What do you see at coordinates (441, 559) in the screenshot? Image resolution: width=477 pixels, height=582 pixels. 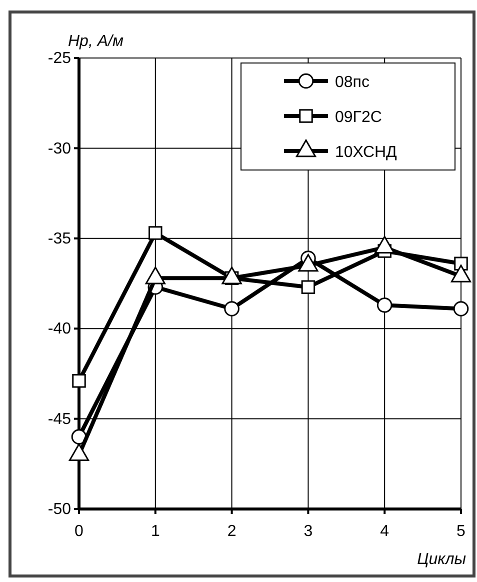 I see `x-axis-title: Циклы` at bounding box center [441, 559].